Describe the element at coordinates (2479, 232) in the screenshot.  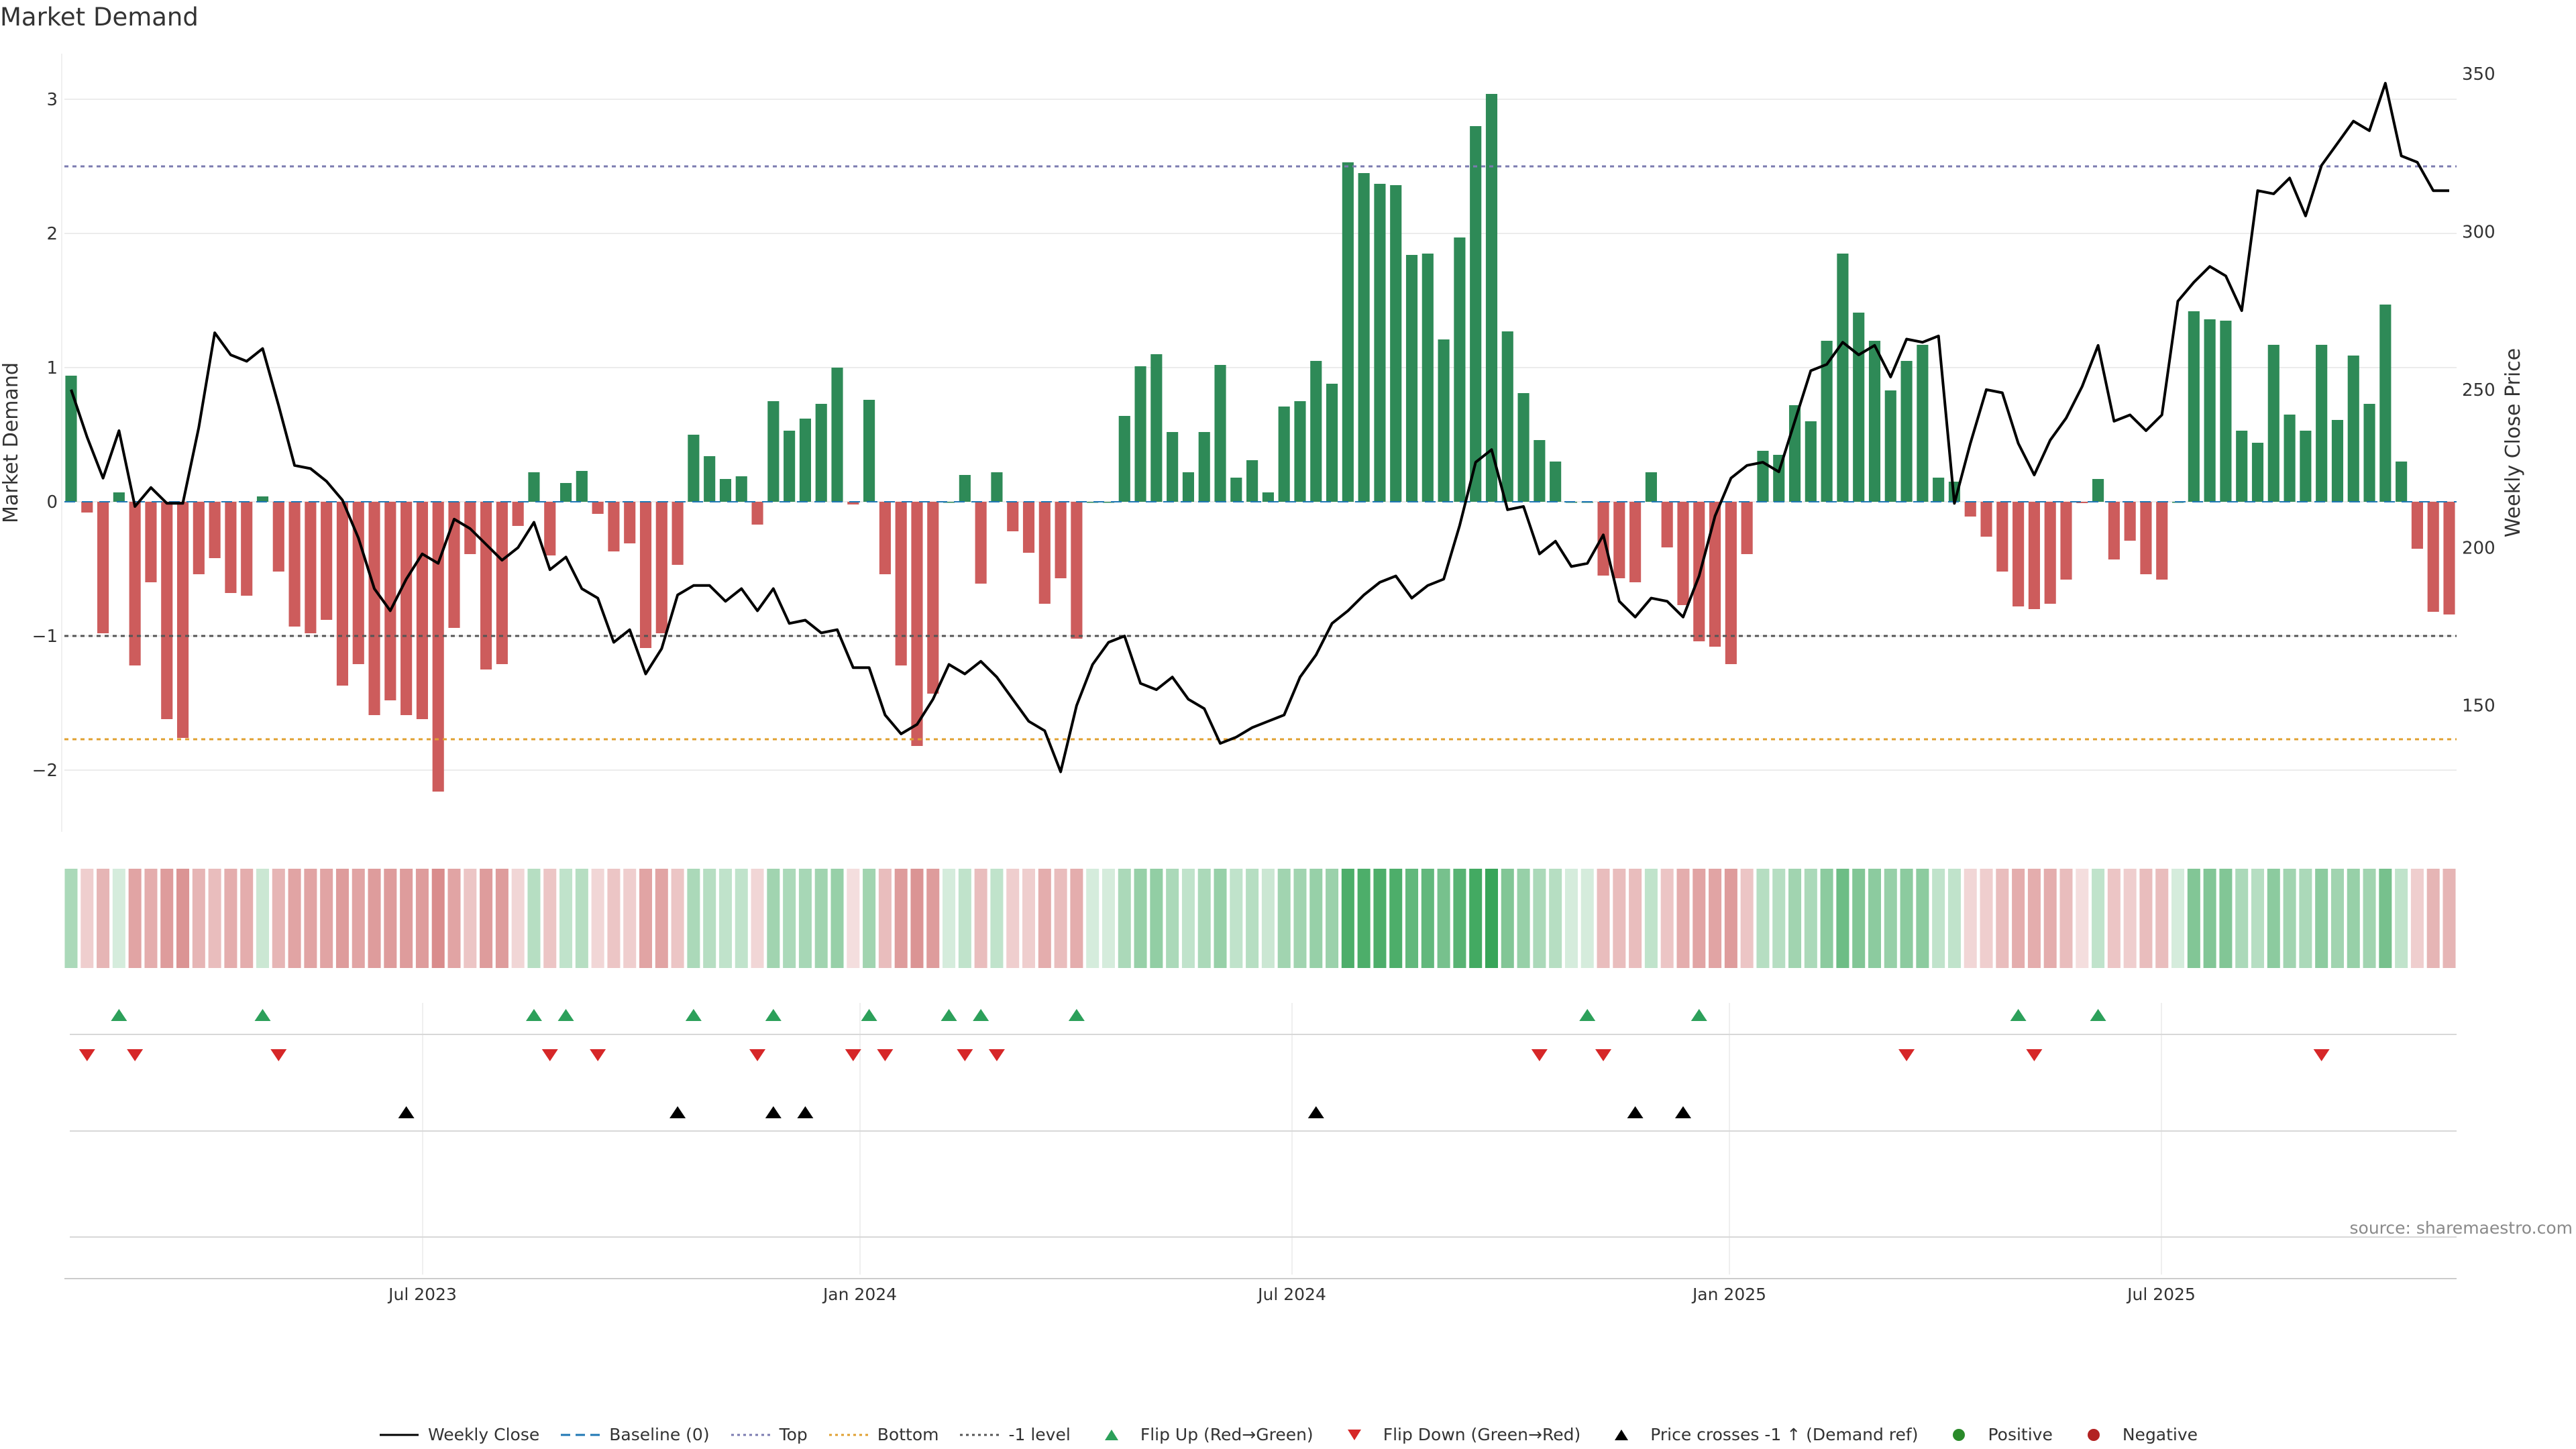
I see `y-tick-right: 300` at that location.